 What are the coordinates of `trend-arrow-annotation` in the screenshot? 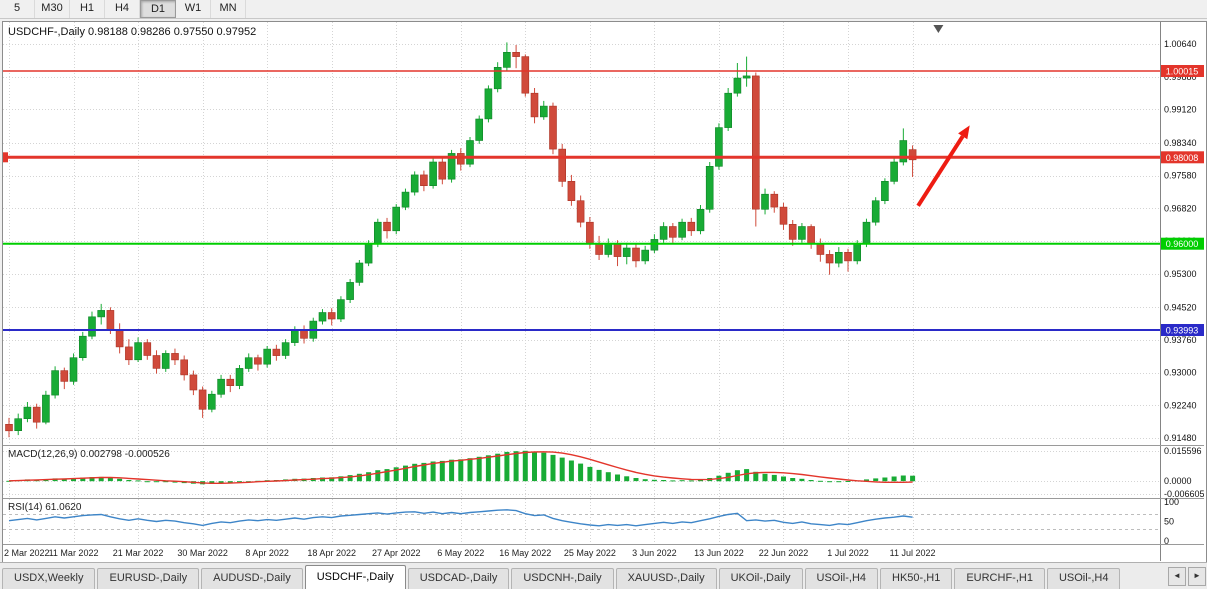 It's located at (943, 166).